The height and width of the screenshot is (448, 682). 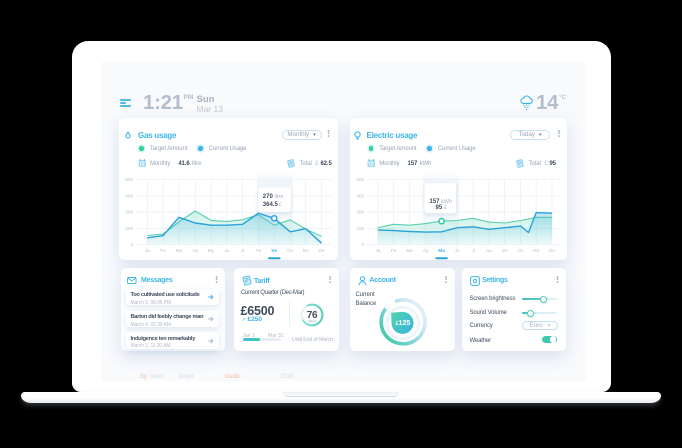 What do you see at coordinates (268, 197) in the screenshot?
I see `svg-text: 270` at bounding box center [268, 197].